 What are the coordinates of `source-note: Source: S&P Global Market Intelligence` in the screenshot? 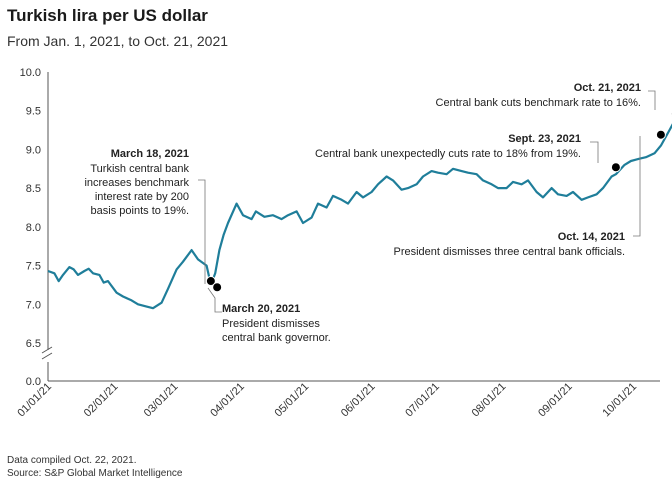 It's located at (95, 473).